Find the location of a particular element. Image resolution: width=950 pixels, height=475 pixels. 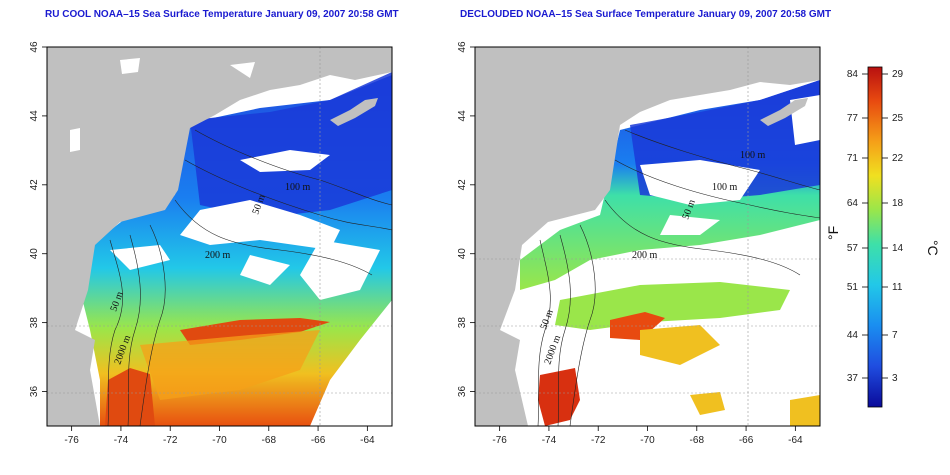

colorbar-f-tick-label: 64 is located at coordinates (853, 203).